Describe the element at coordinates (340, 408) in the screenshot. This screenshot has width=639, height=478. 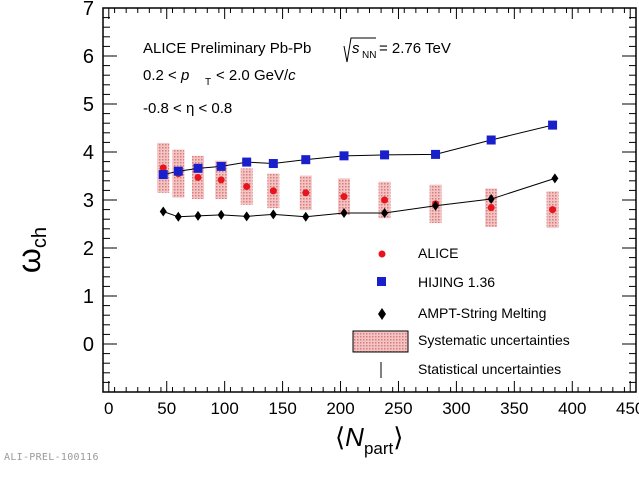
I see `x-tick-label: 200` at that location.